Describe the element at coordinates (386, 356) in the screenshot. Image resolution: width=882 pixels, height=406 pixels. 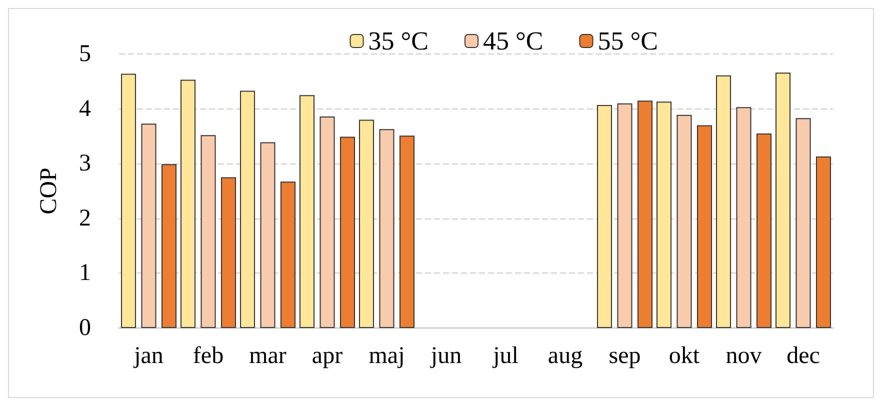
I see `x-tick-label: maj` at that location.